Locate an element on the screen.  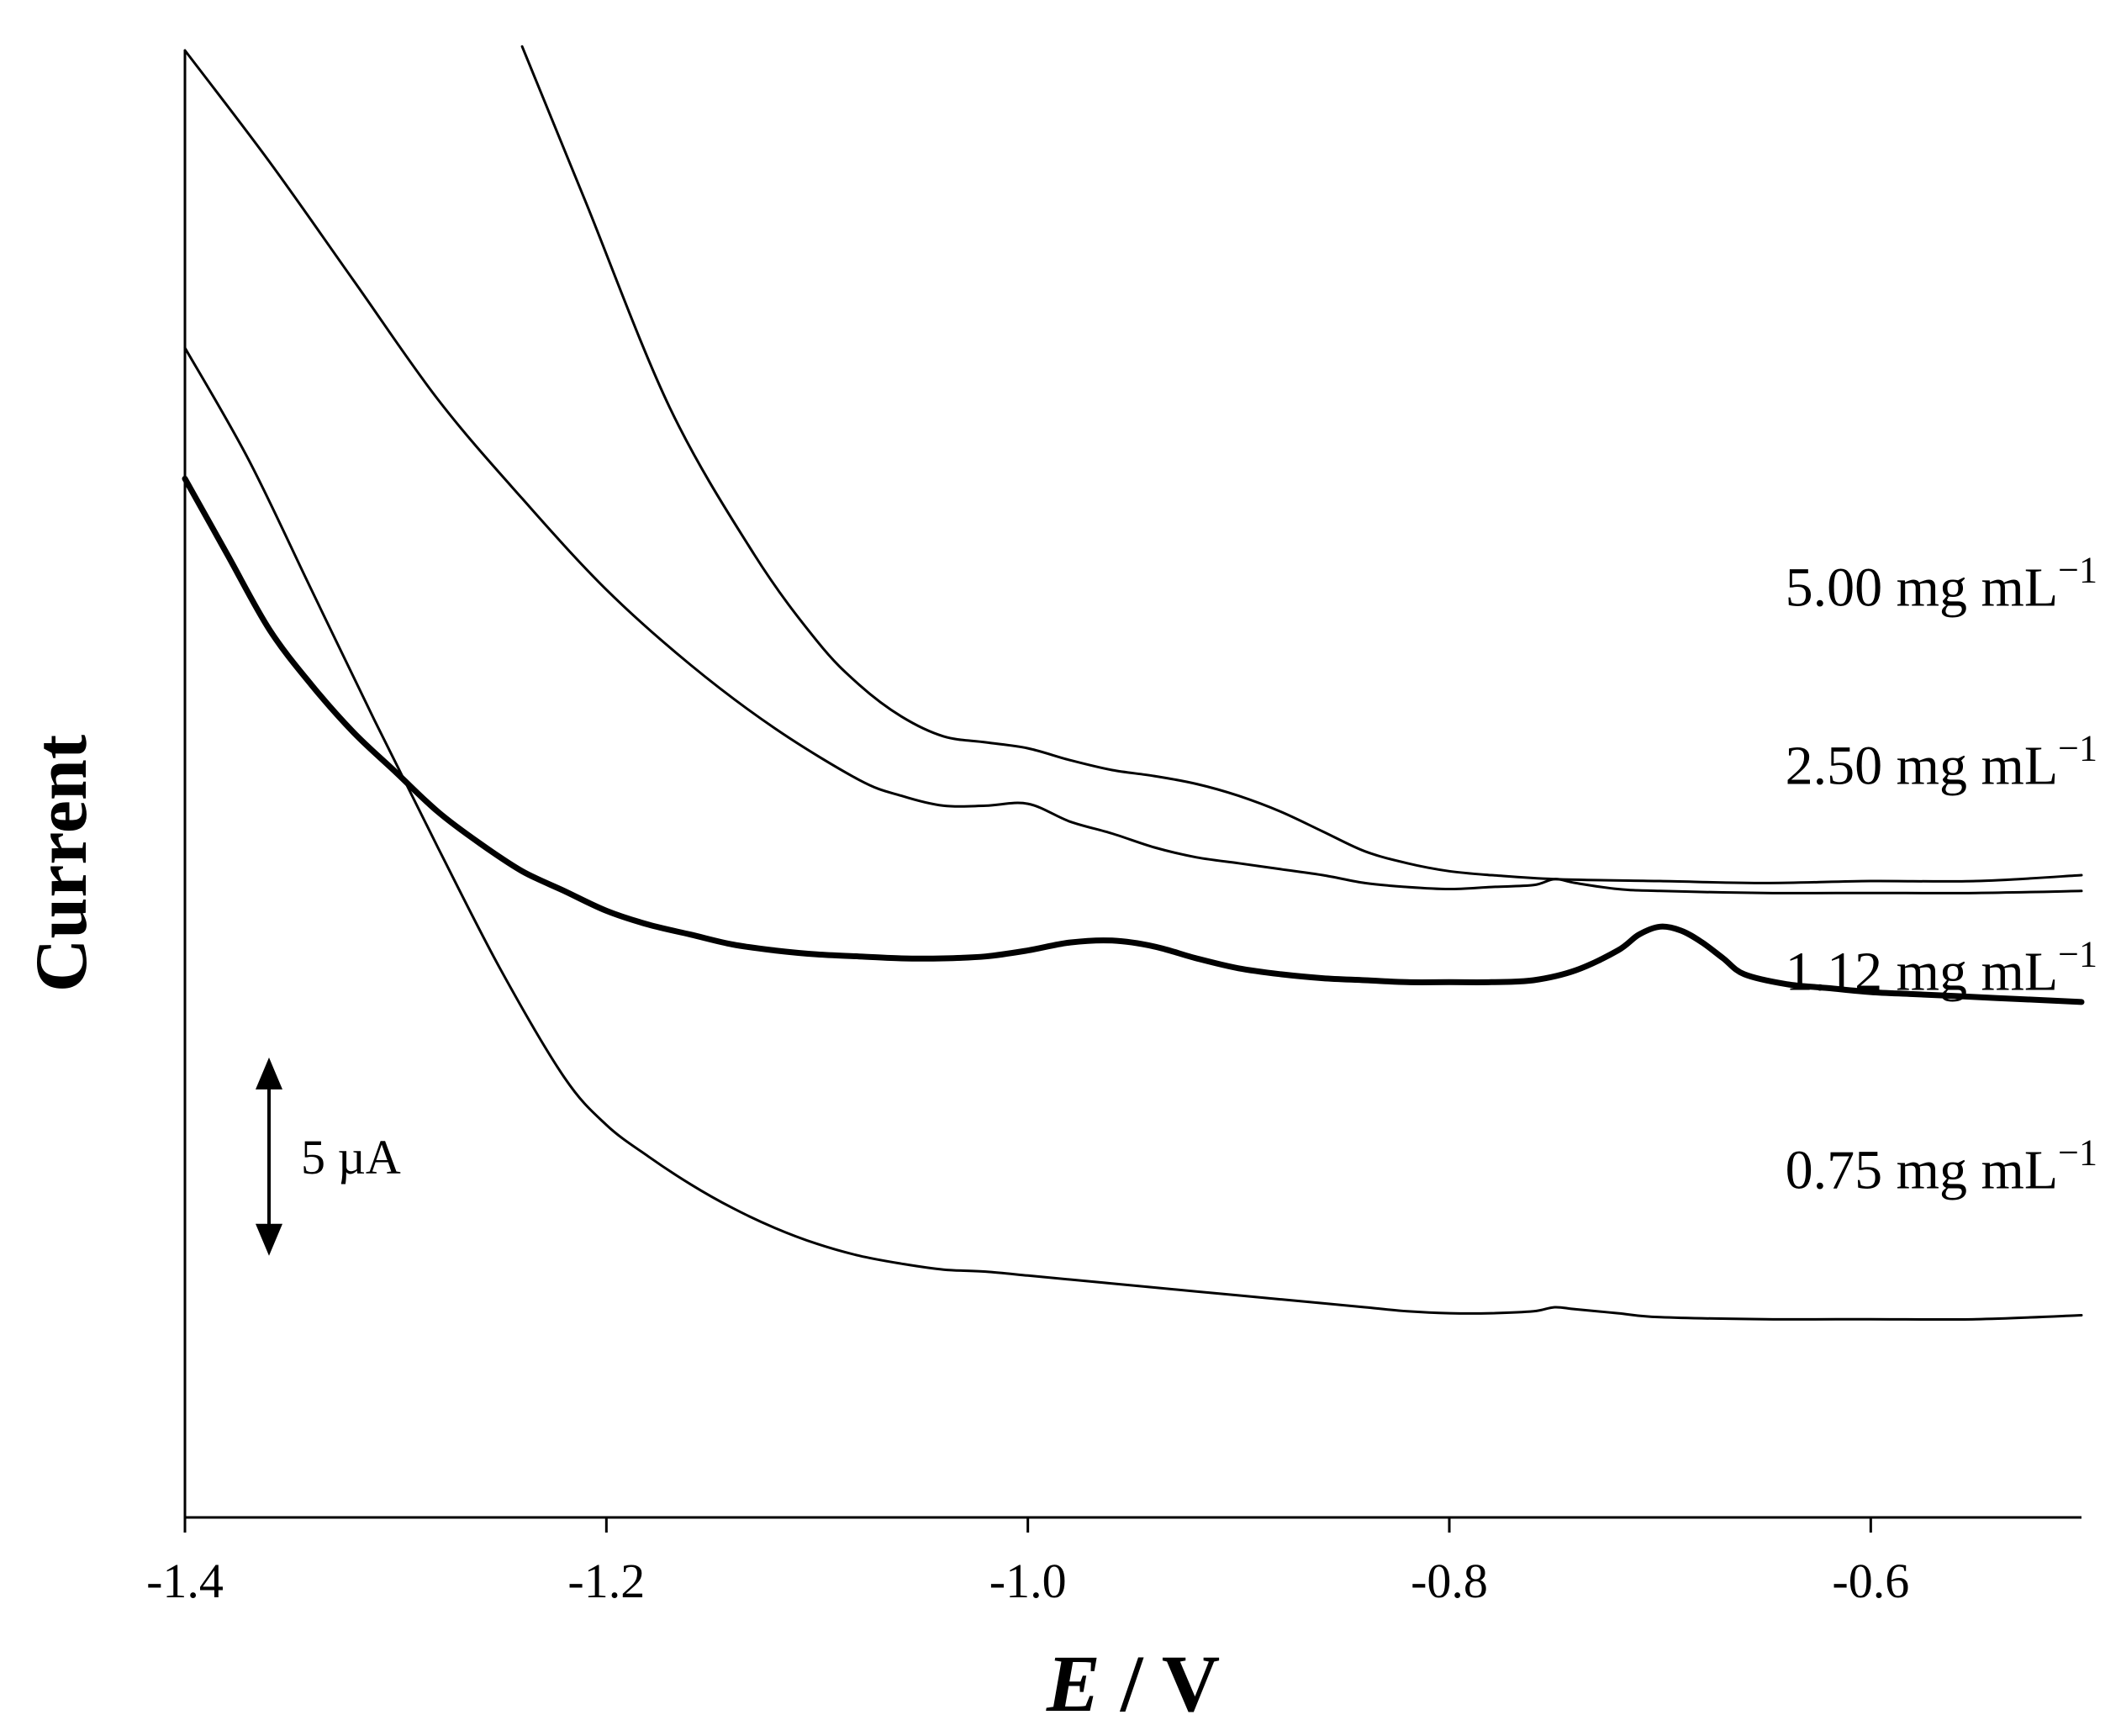
series-label-1: 5.00 mg mL−1 is located at coordinates (1941, 583).